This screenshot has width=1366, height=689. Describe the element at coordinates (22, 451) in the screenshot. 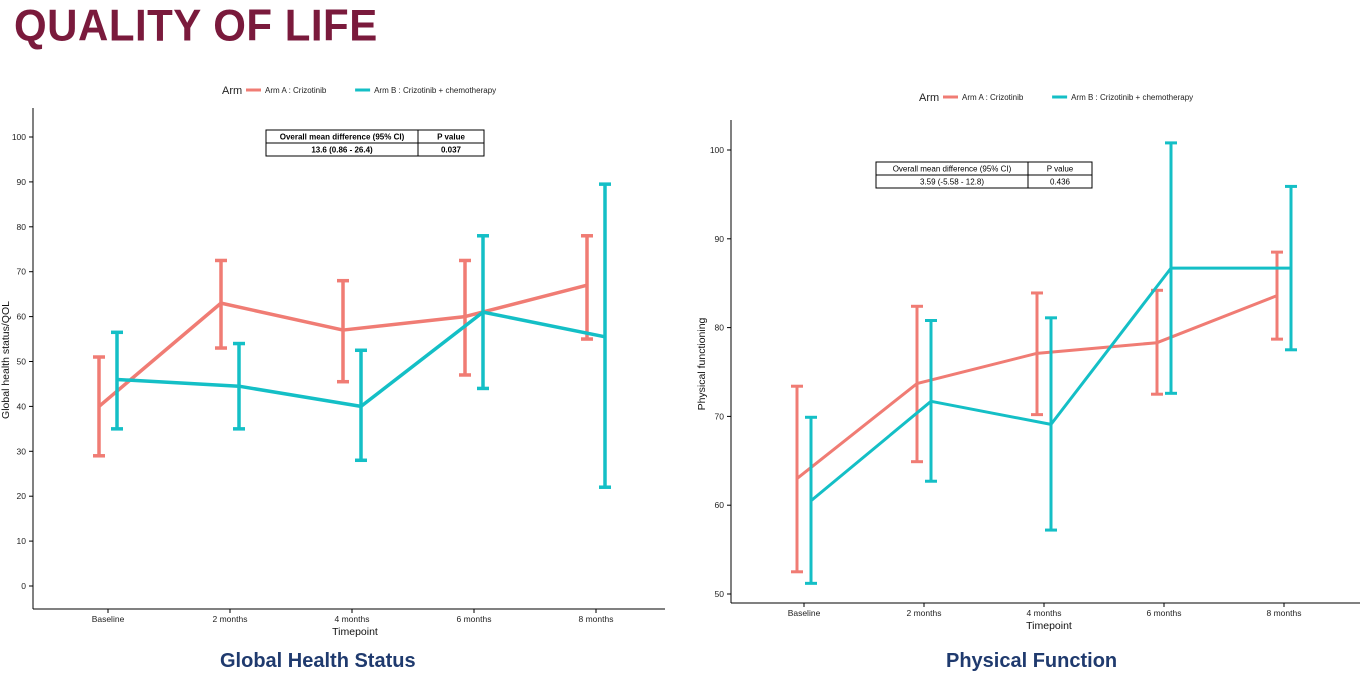

I see `y-tick-label: 30` at that location.